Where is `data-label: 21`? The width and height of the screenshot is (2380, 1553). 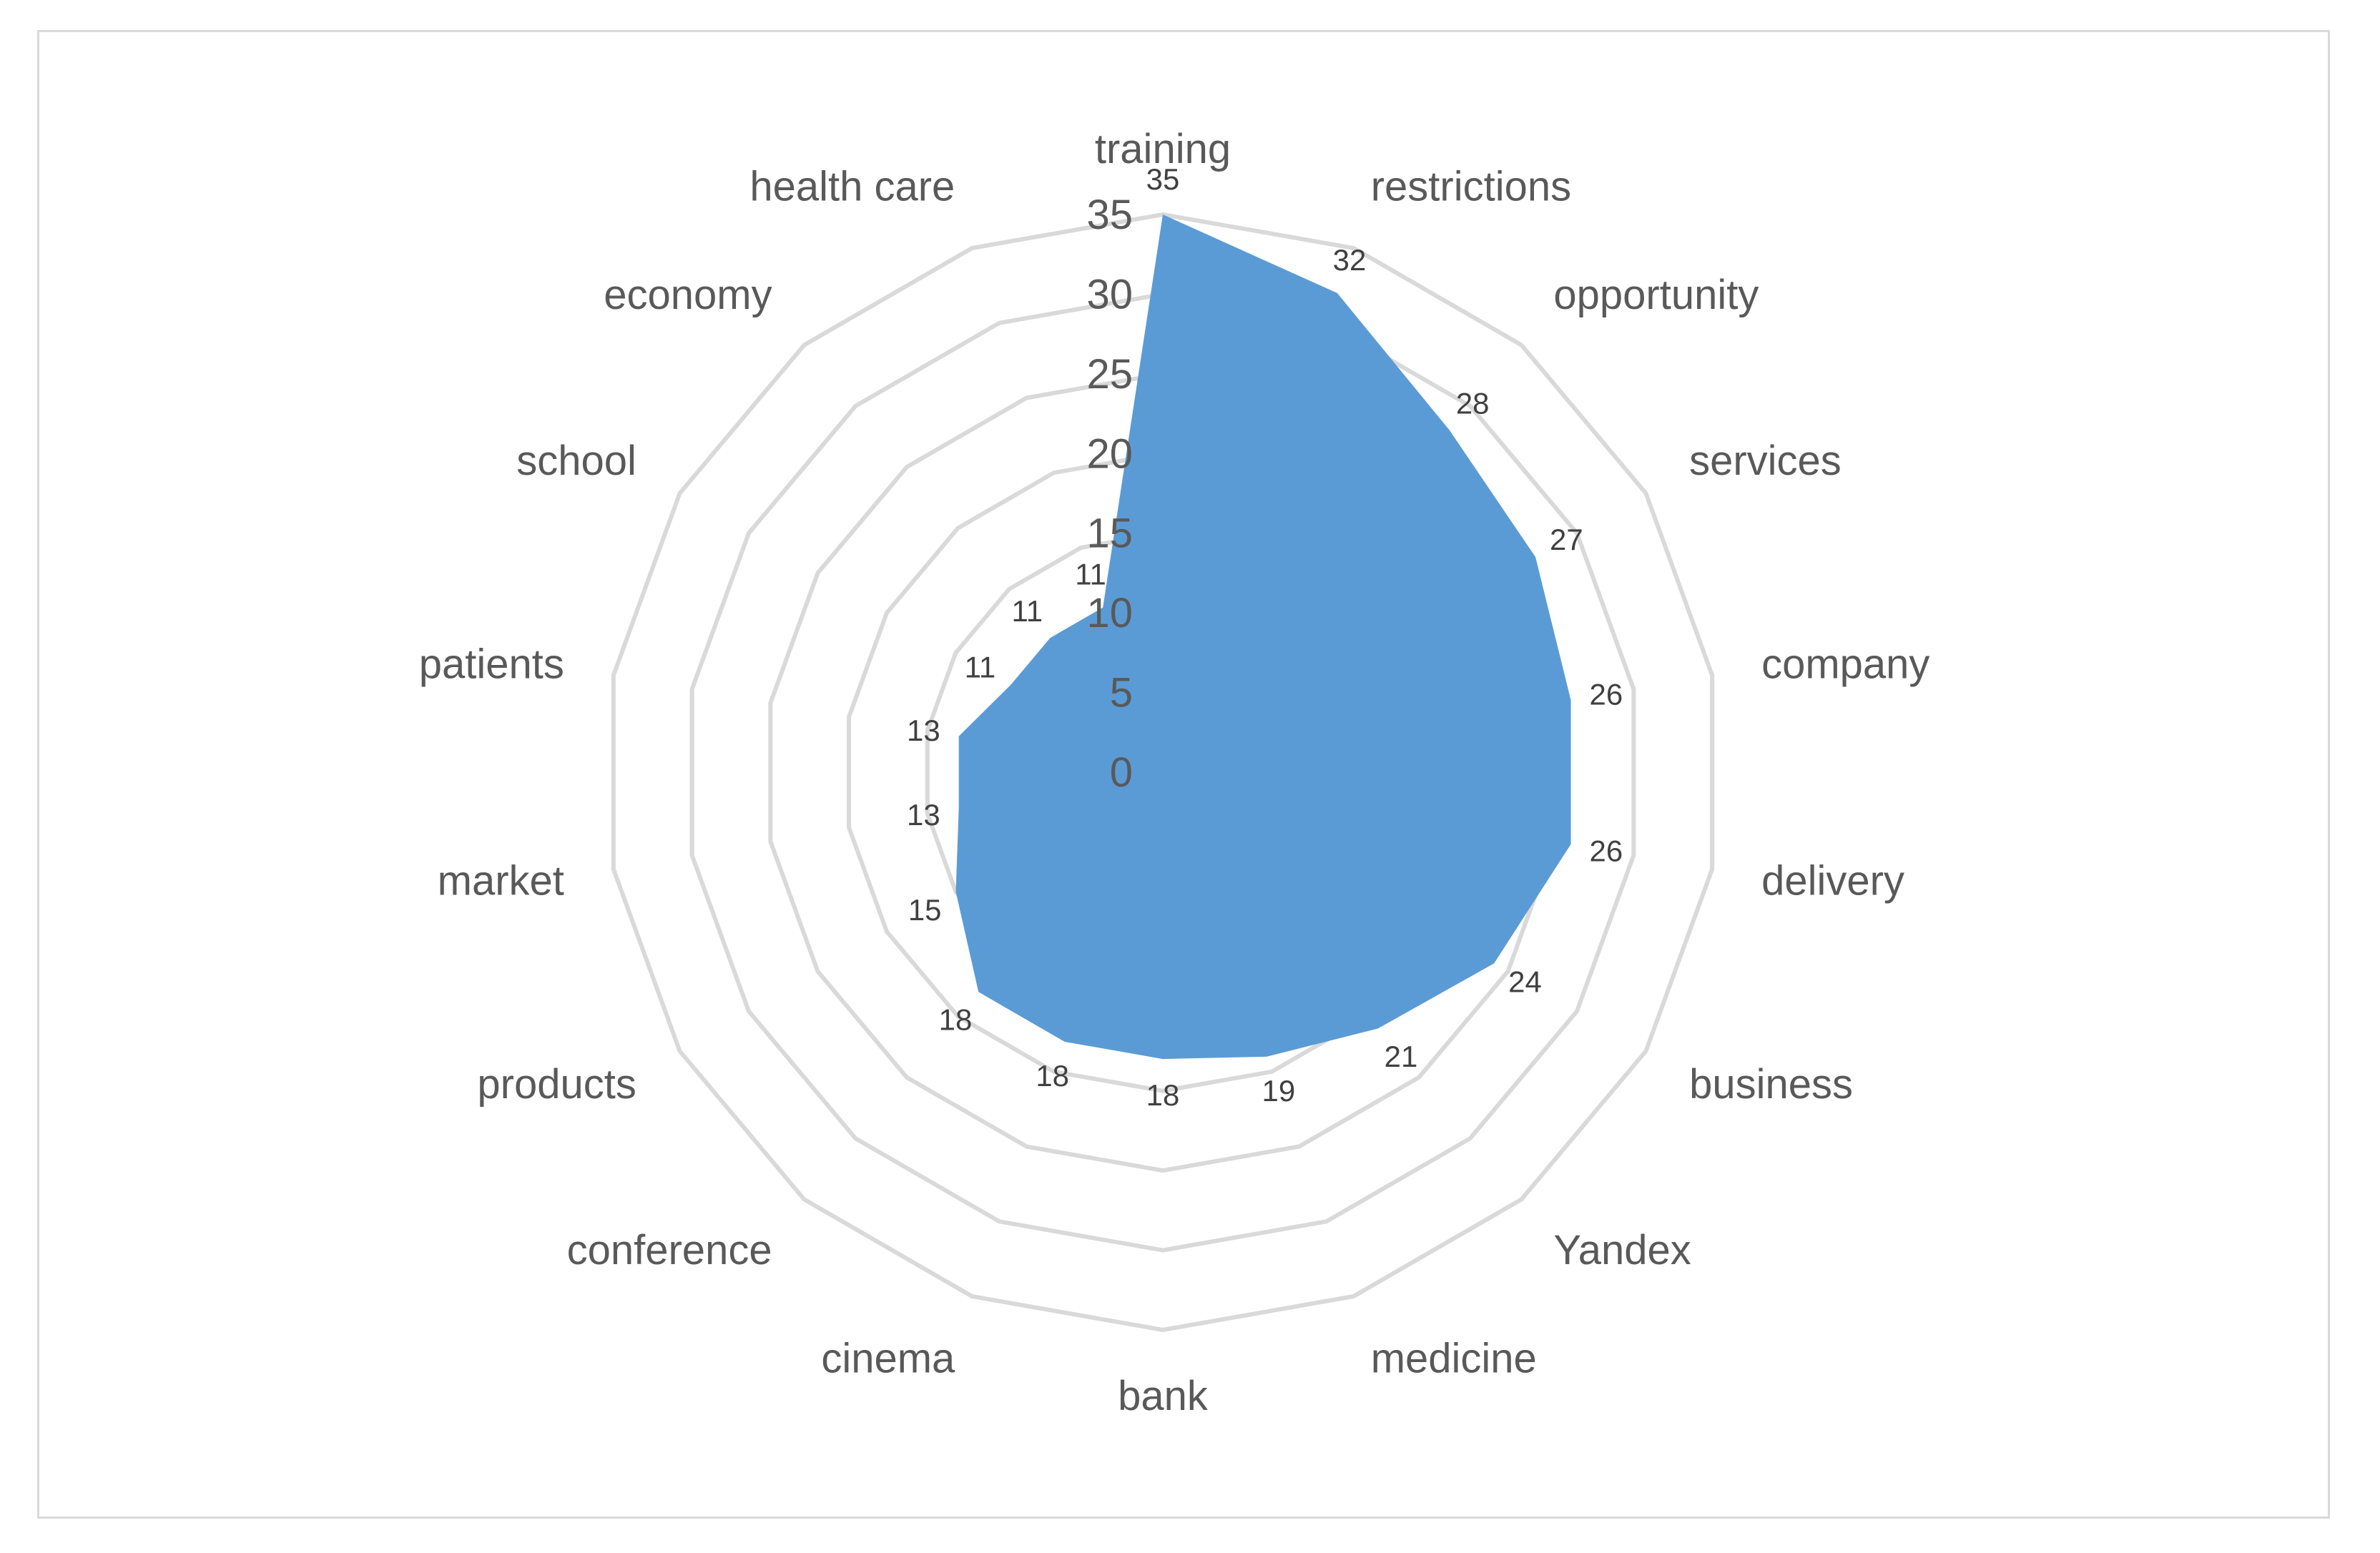
data-label: 21 is located at coordinates (1401, 1056).